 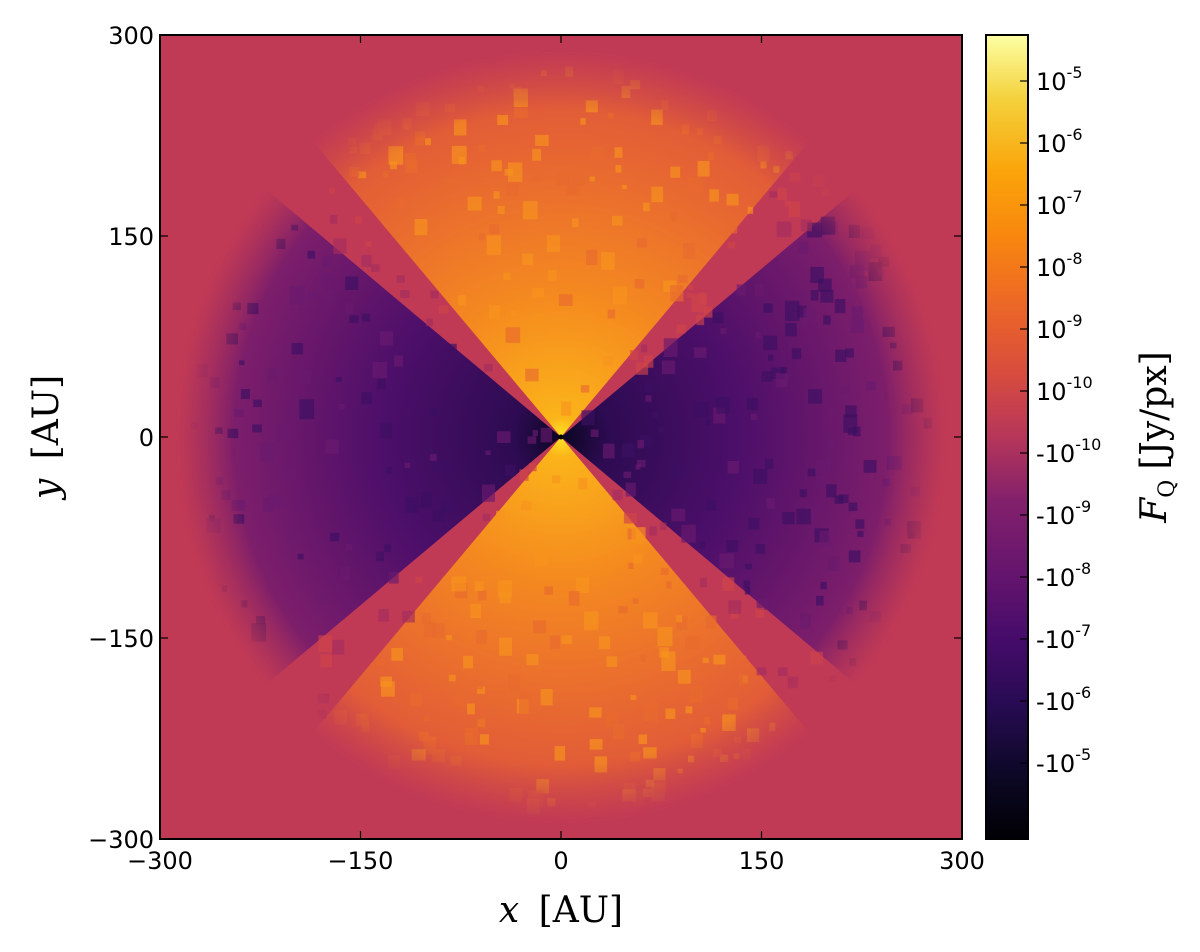 I want to click on colorbar-tick-label: 10⁻⁸, so click(x=1059, y=265).